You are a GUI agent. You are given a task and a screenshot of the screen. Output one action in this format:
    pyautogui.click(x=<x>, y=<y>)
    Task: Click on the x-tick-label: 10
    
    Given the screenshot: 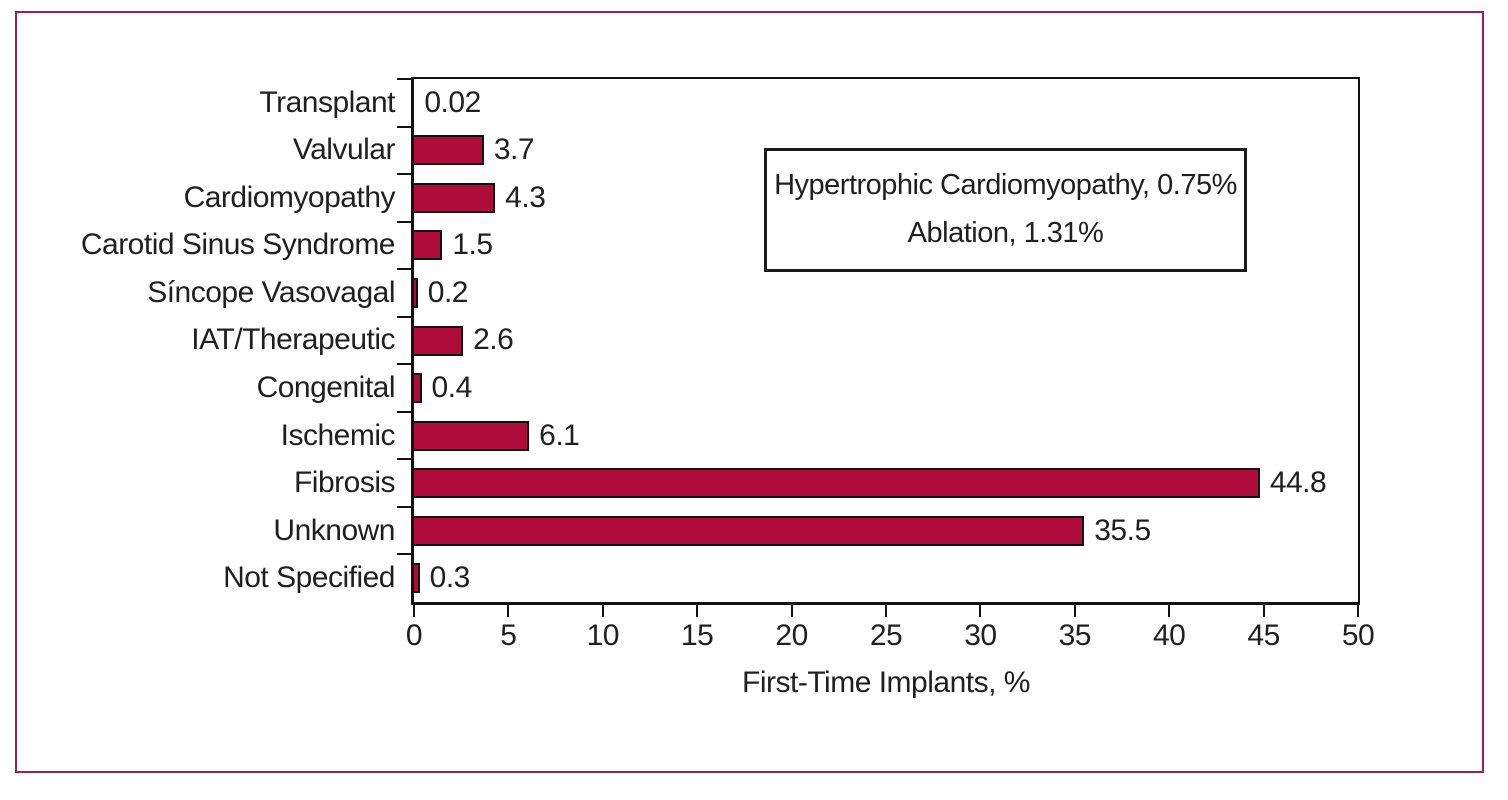 What is the action you would take?
    pyautogui.click(x=603, y=635)
    